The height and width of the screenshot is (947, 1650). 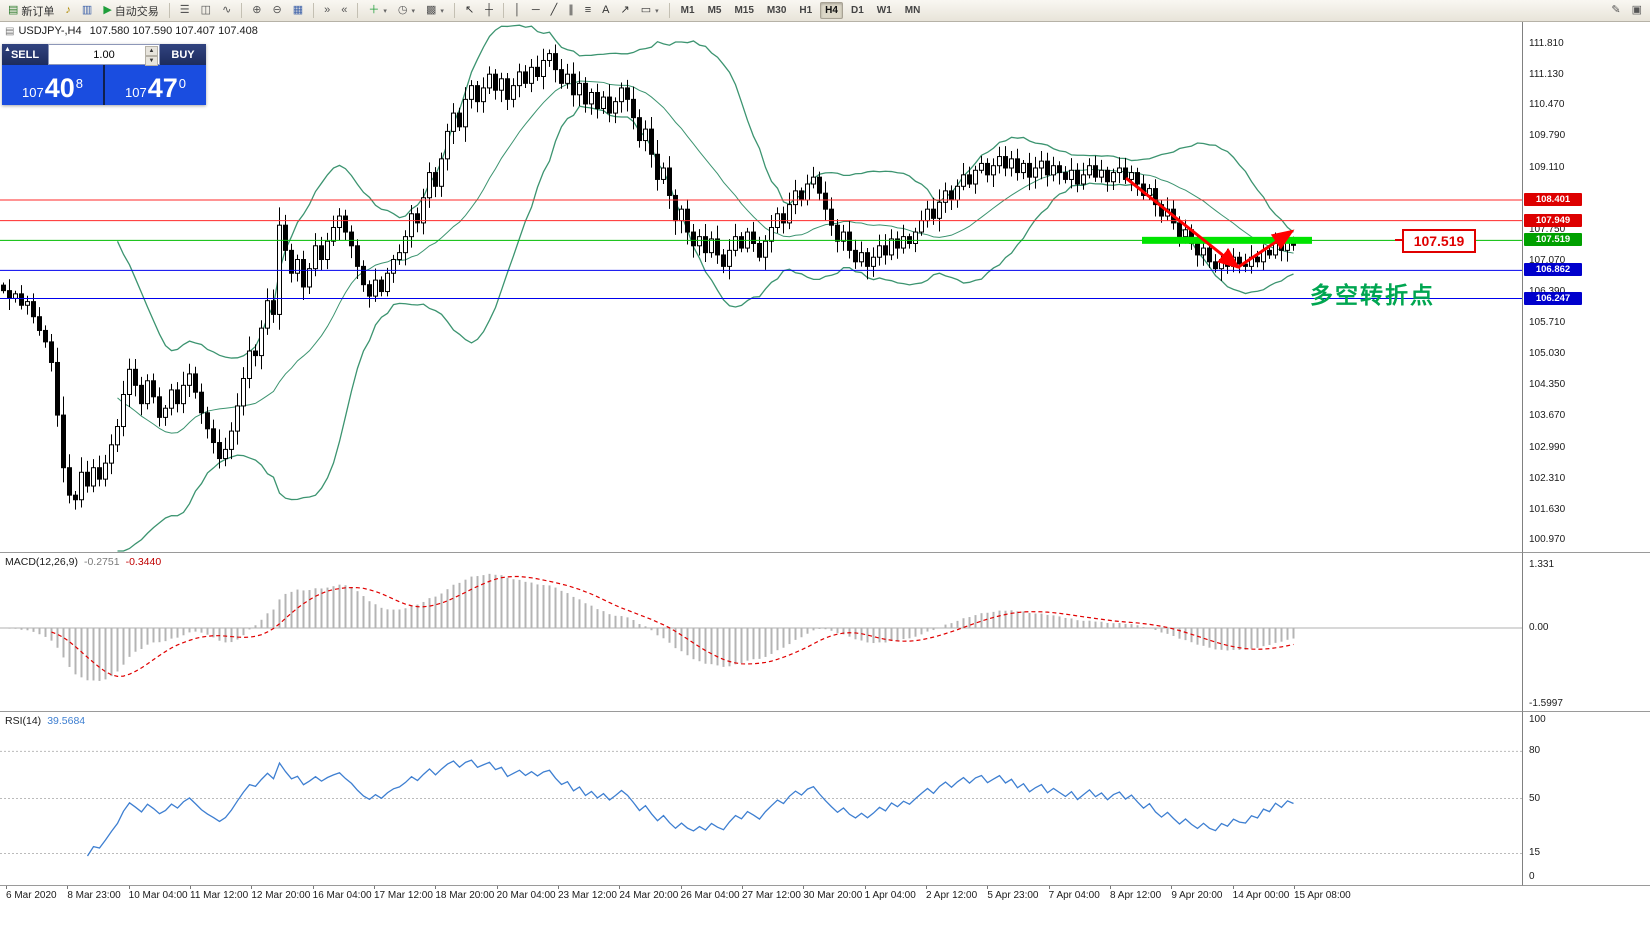 I want to click on time-axis-label: 8 Mar 23:00, so click(x=94, y=895).